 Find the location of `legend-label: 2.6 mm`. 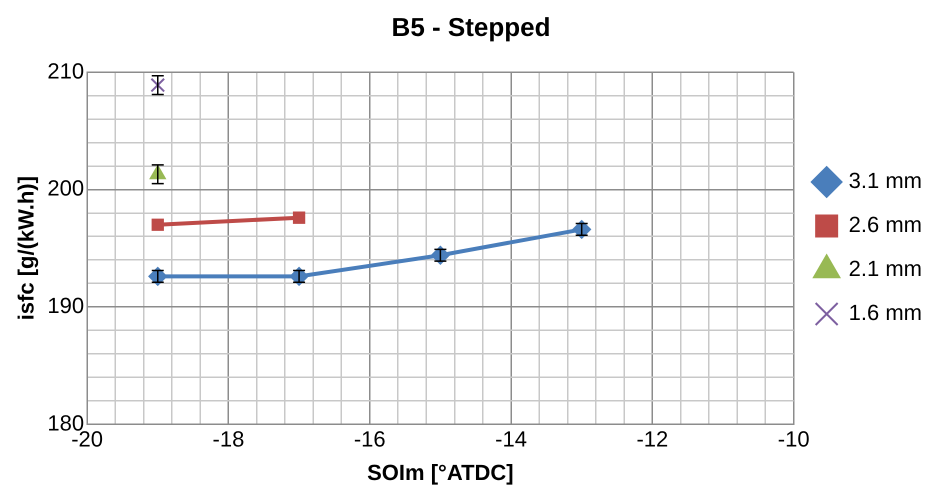

legend-label: 2.6 mm is located at coordinates (885, 225).